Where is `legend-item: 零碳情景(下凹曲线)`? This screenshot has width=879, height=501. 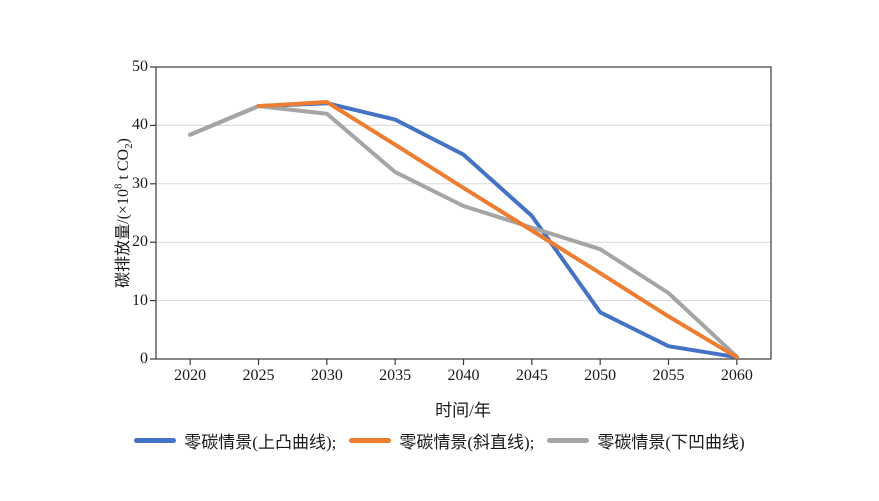
legend-item: 零碳情景(下凹曲线) is located at coordinates (646, 440).